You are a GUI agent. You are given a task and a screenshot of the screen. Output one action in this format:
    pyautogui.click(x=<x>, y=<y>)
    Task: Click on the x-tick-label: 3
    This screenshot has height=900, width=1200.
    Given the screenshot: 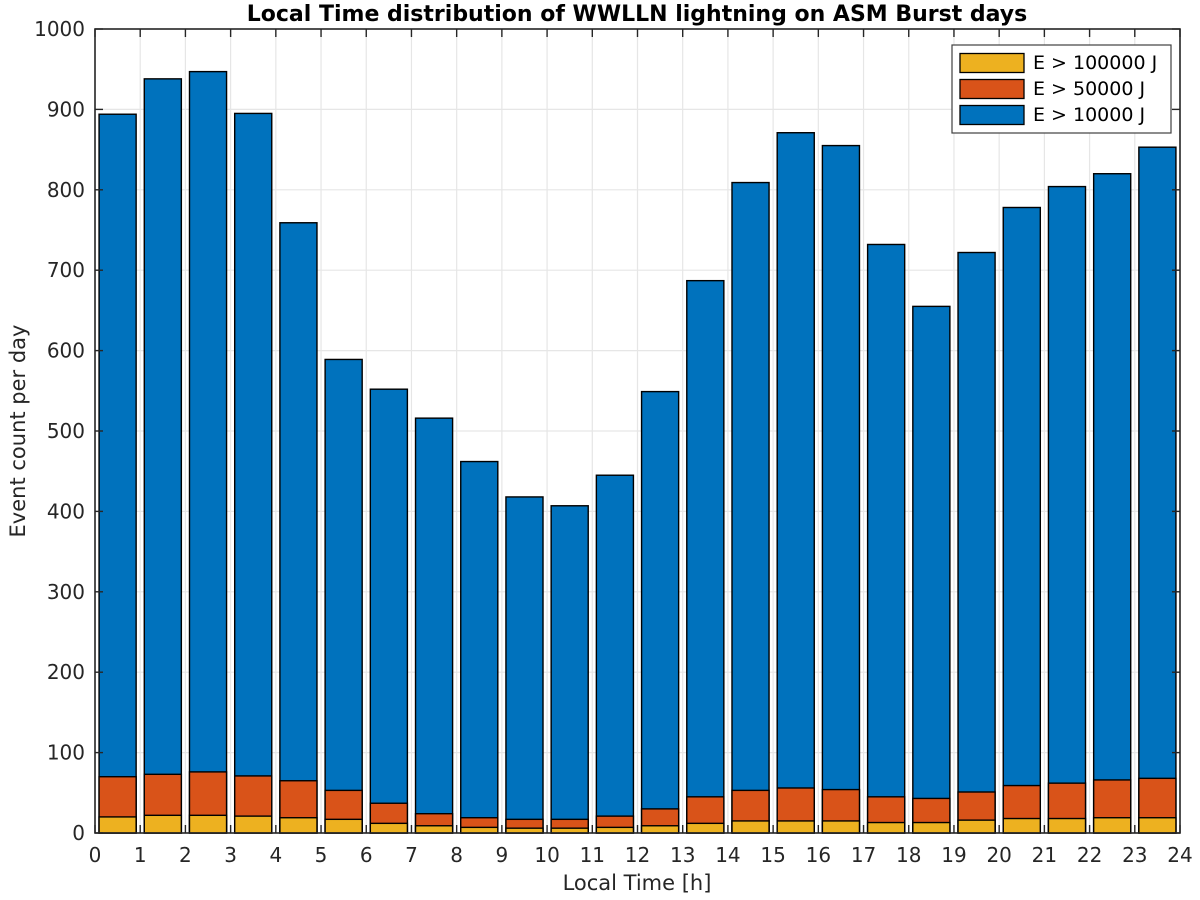 What is the action you would take?
    pyautogui.click(x=230, y=855)
    